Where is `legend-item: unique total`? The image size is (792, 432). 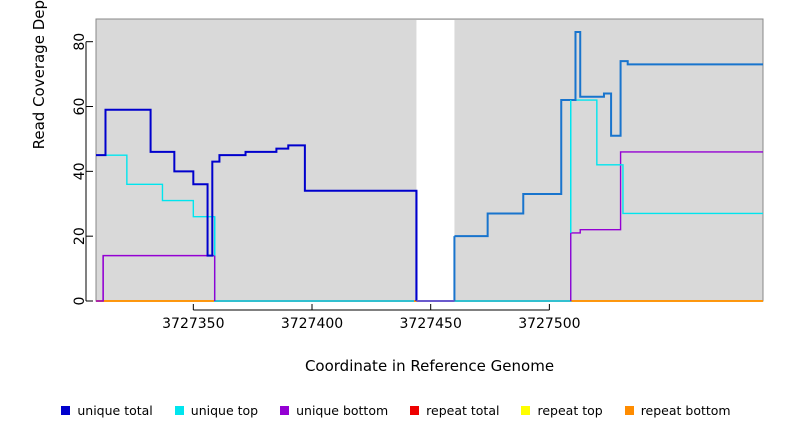 legend-item: unique total is located at coordinates (107, 410).